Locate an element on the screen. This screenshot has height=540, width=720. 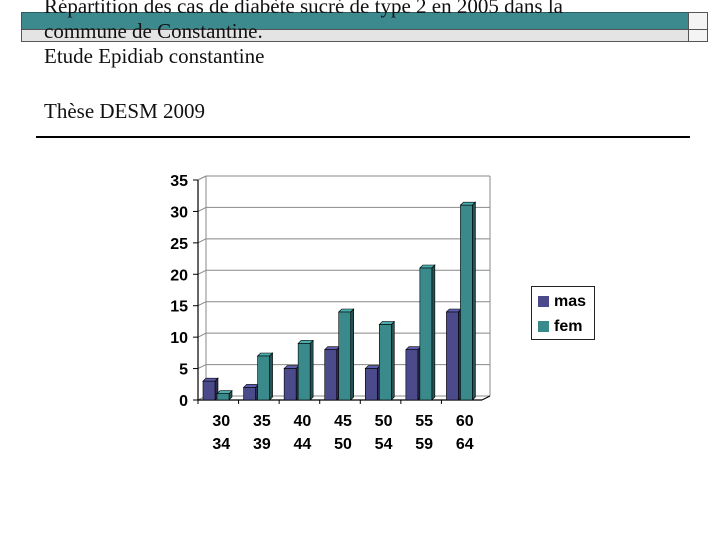
y-tick-label: 15 is located at coordinates (179, 307).